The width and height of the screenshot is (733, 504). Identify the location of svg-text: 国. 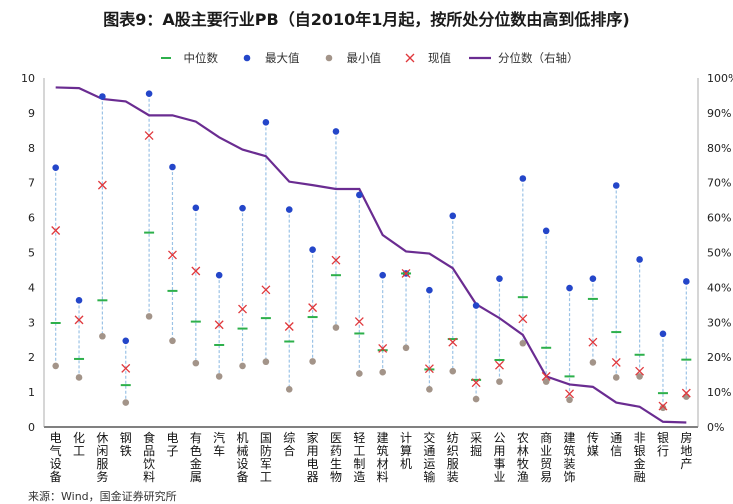
(266, 438).